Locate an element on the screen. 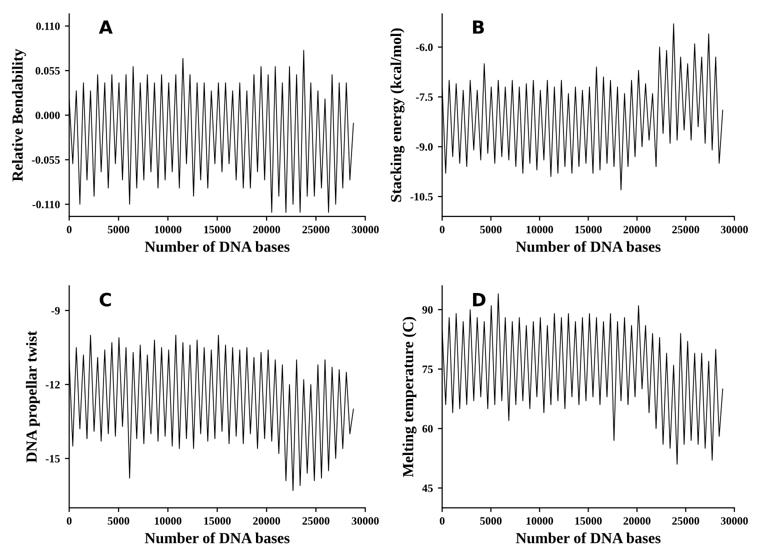 This screenshot has height=555, width=769. chart-title: A is located at coordinates (105, 27).